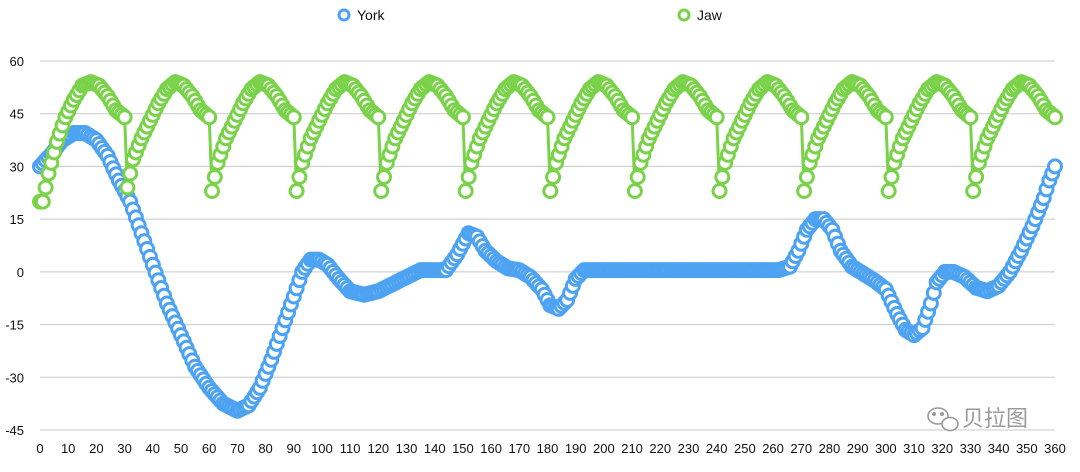 This screenshot has width=1080, height=472. I want to click on wechat-icon, so click(943, 419).